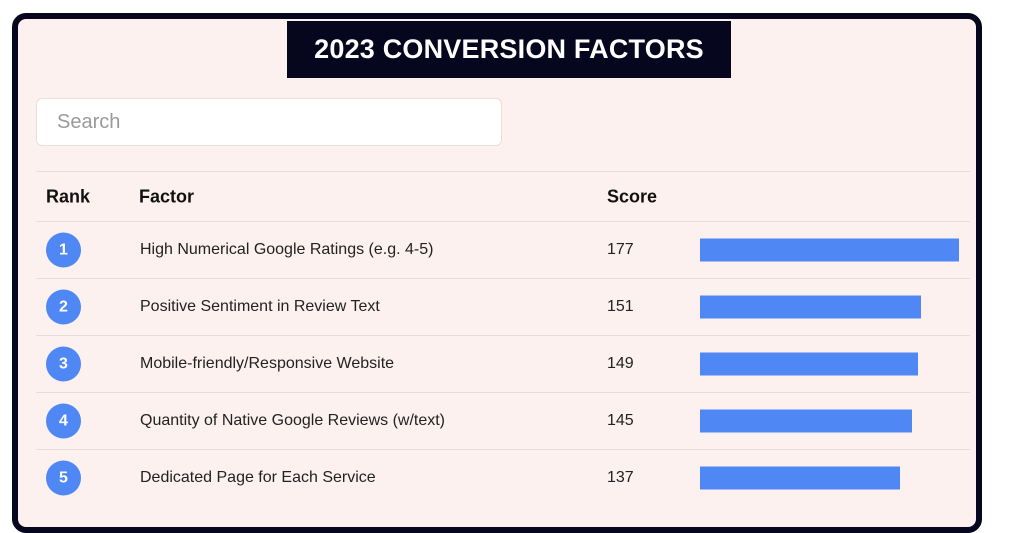 This screenshot has height=533, width=1024. What do you see at coordinates (258, 477) in the screenshot?
I see `factor-name: Dedicated Page for Each Service` at bounding box center [258, 477].